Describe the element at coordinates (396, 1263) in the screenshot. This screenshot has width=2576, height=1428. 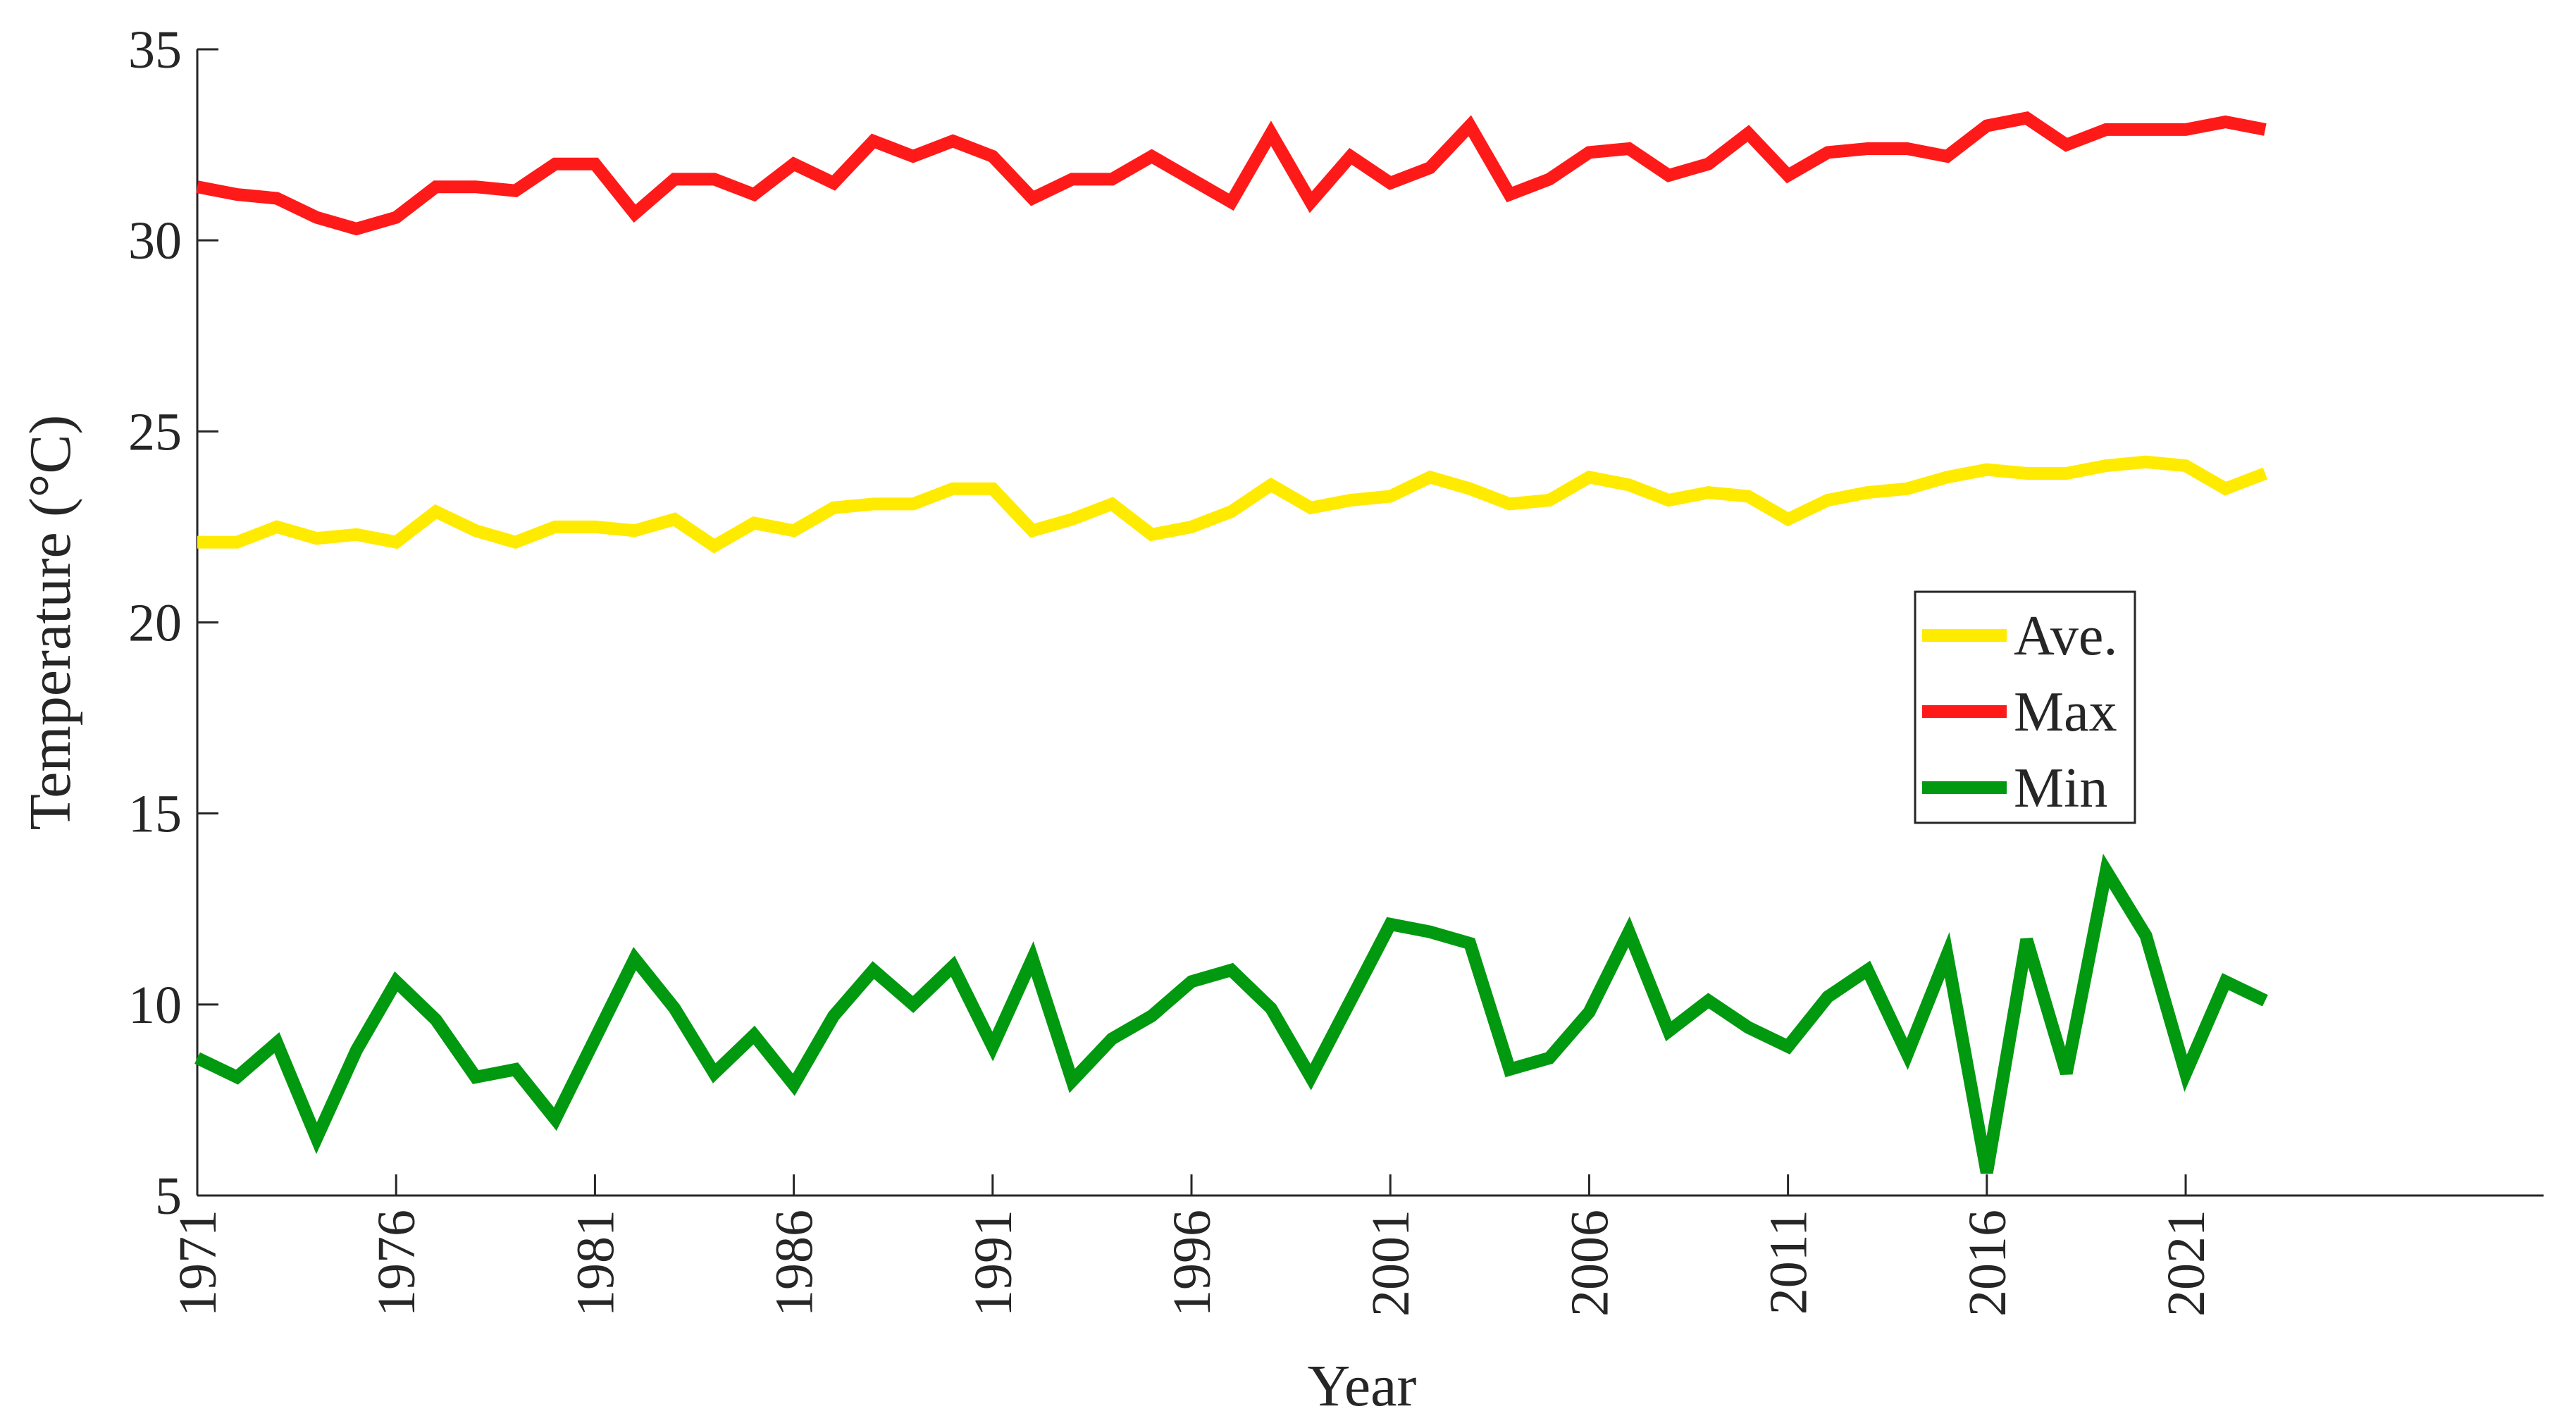
I see `x-tick-label: 1976` at that location.